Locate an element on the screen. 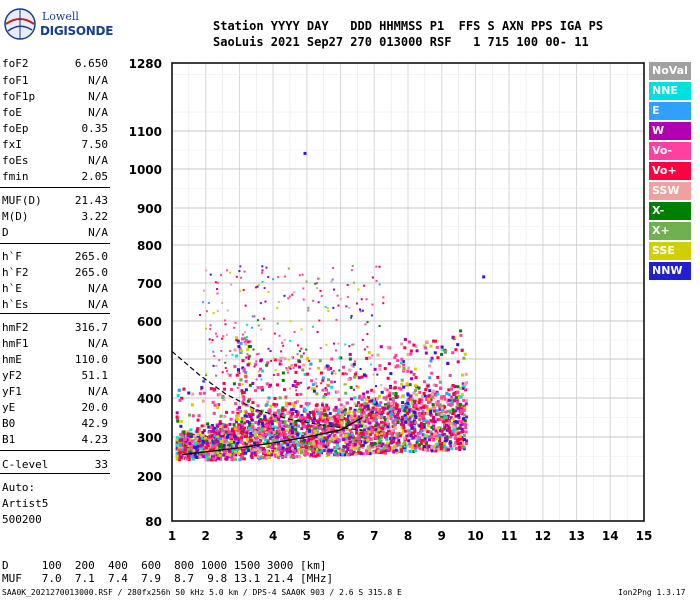 This screenshot has height=600, width=700. param-value: N/A is located at coordinates (98, 304).